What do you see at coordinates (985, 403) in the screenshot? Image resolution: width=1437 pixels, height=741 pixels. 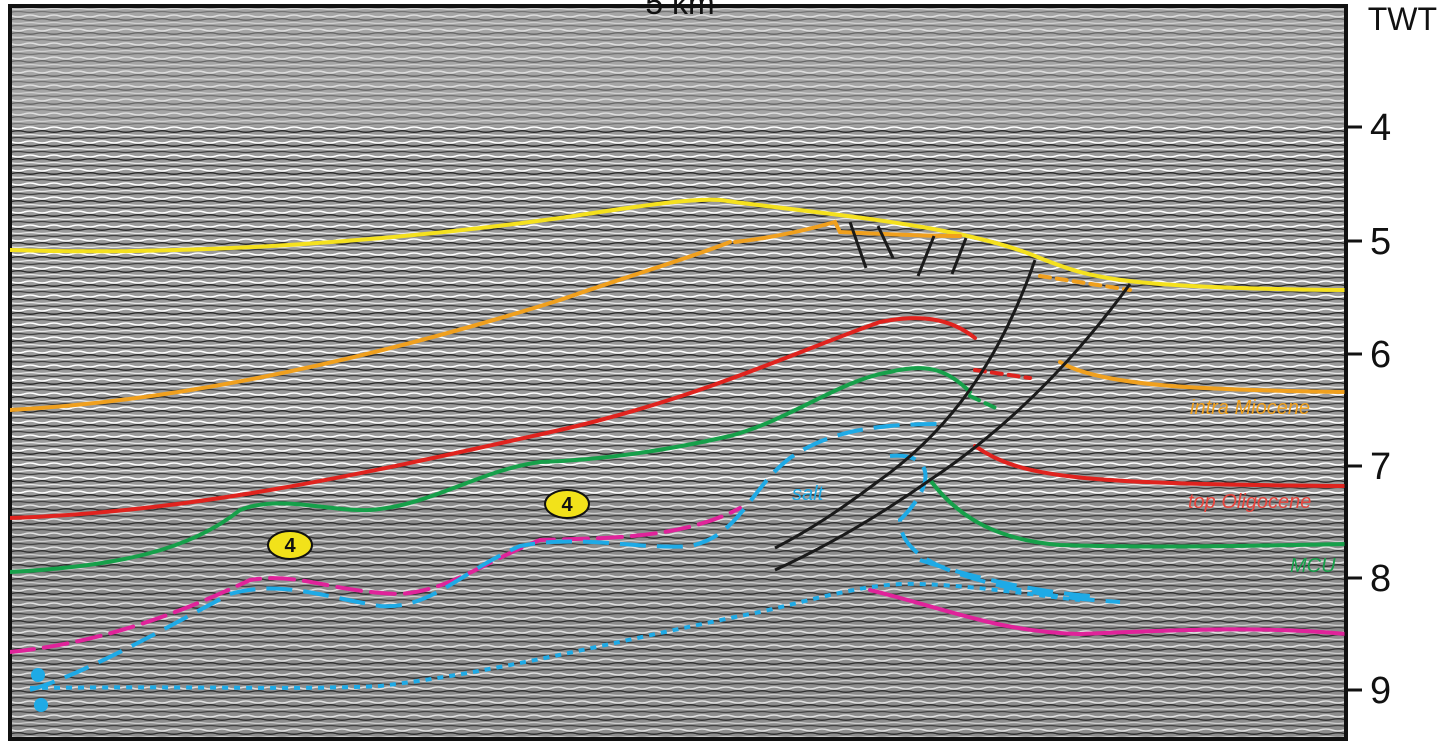 I see `green-horizon-dashed` at bounding box center [985, 403].